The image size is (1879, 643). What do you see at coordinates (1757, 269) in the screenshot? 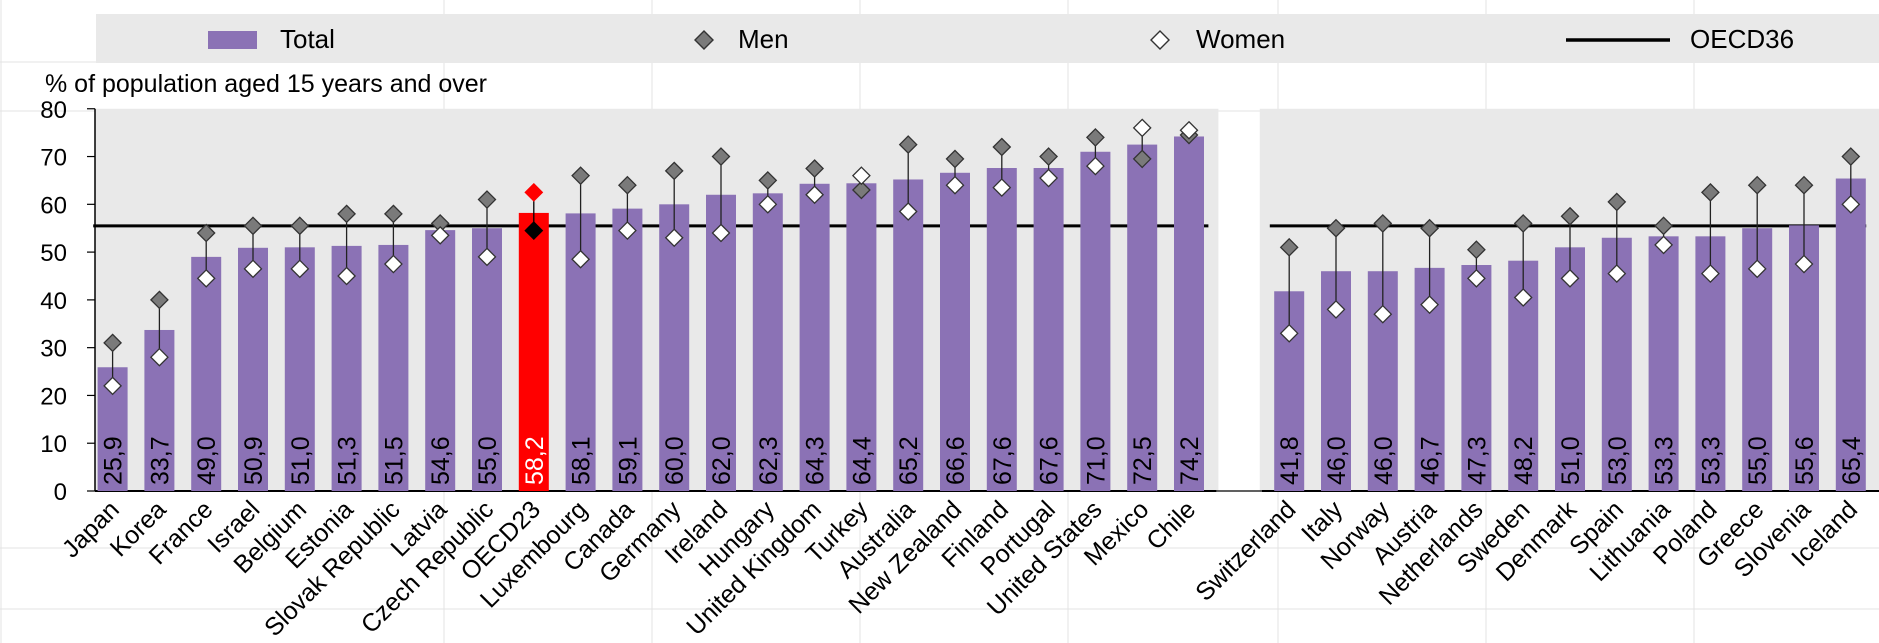
I see `women-marker-greece` at bounding box center [1757, 269].